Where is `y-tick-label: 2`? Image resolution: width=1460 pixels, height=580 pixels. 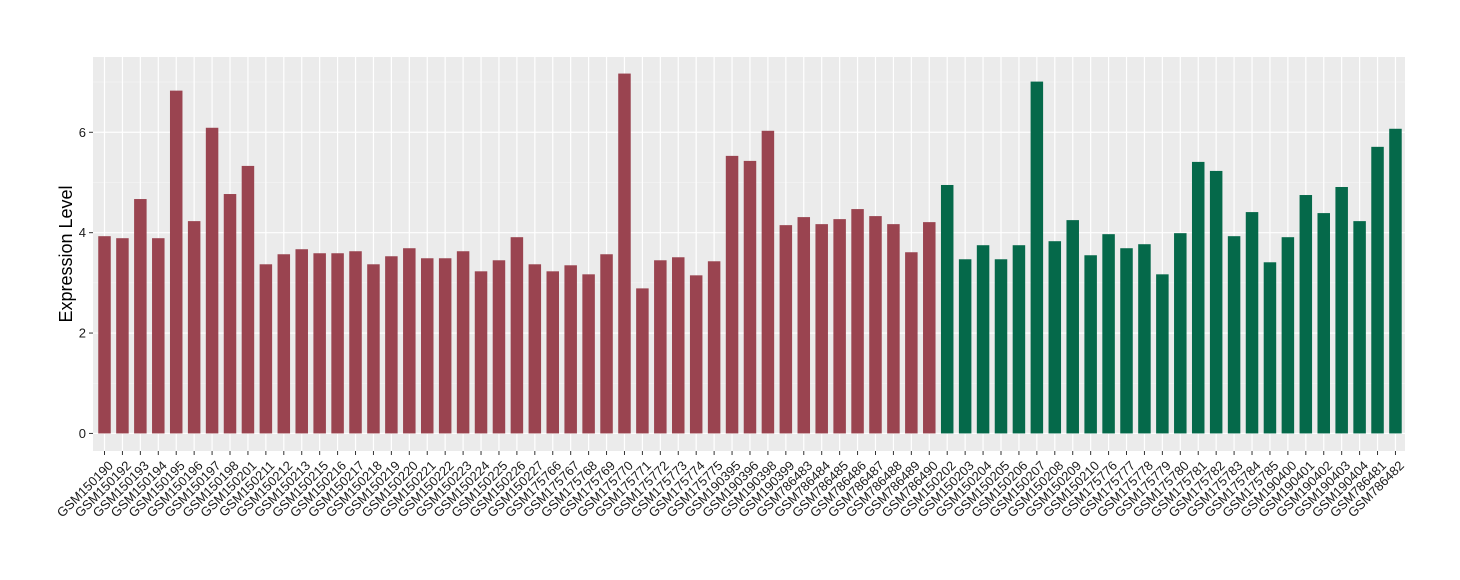 y-tick-label: 2 is located at coordinates (82, 333).